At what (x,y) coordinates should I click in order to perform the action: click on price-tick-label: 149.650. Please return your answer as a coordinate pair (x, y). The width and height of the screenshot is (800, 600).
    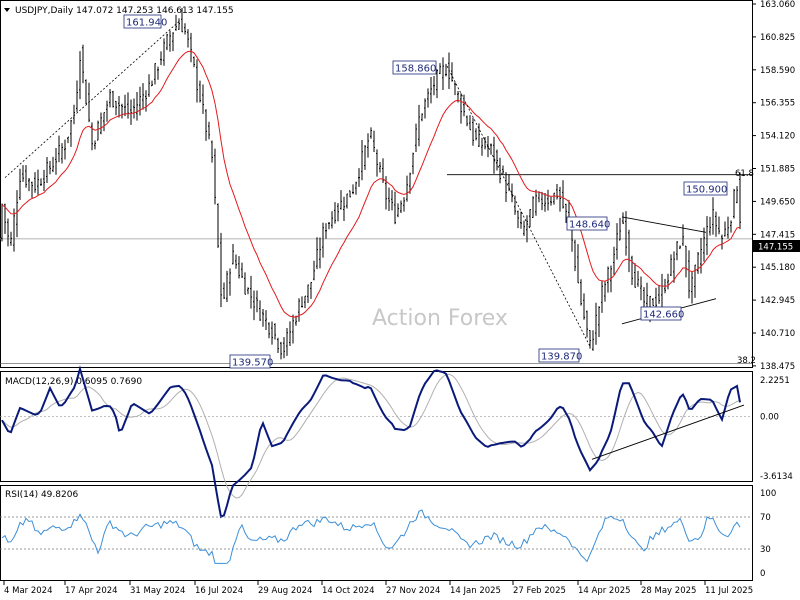
    Looking at the image, I should click on (777, 202).